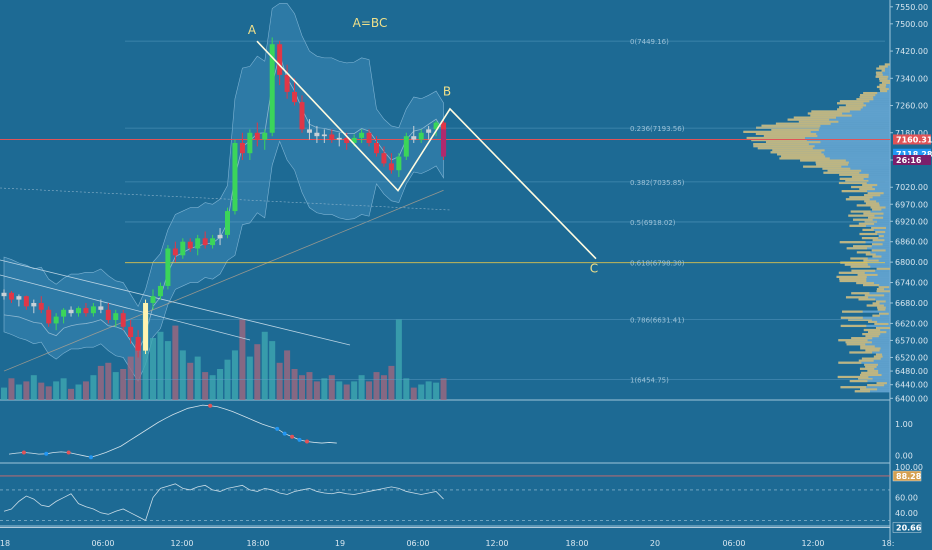  Describe the element at coordinates (657, 129) in the screenshot. I see `fib-level-label: 0.236(7193.56)` at that location.